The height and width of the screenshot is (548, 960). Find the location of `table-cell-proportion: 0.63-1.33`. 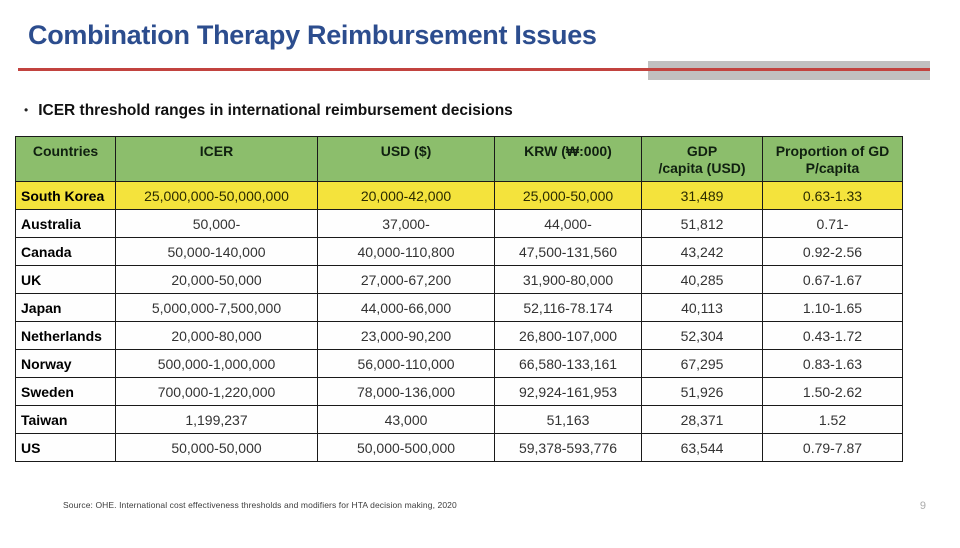

table-cell-proportion: 0.63-1.33 is located at coordinates (832, 195).